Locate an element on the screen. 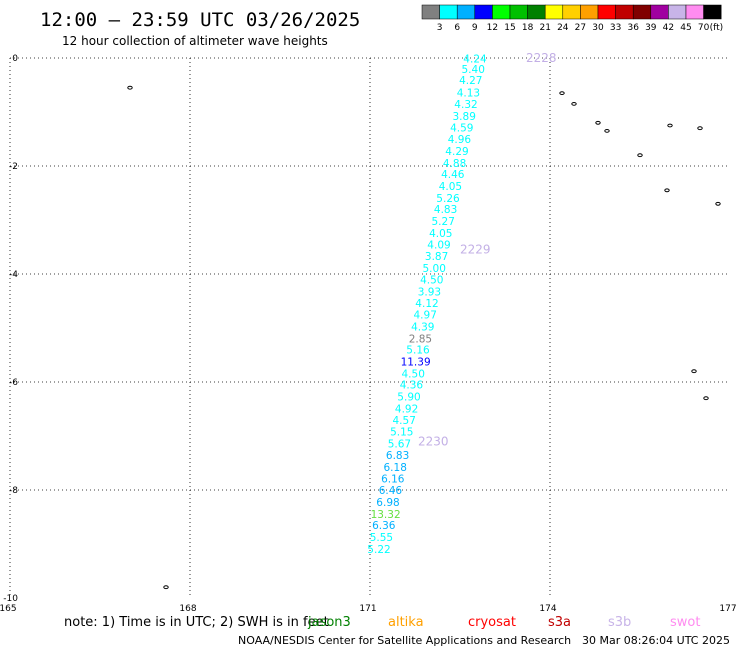 The width and height of the screenshot is (740, 650). footer-timestamp: 30 Mar 08:26:04 UTC 2025 is located at coordinates (656, 640).